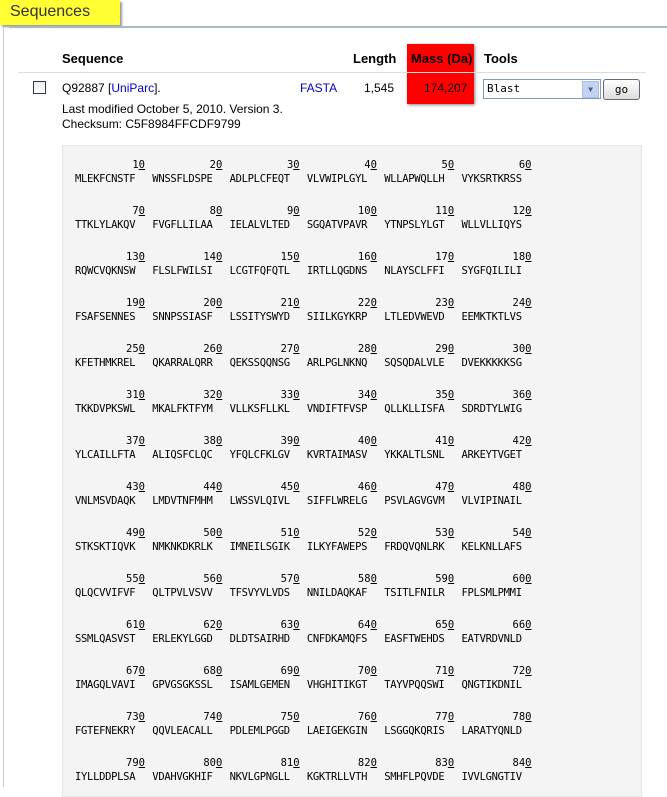  What do you see at coordinates (290, 763) in the screenshot?
I see `sequence-position: 810` at bounding box center [290, 763].